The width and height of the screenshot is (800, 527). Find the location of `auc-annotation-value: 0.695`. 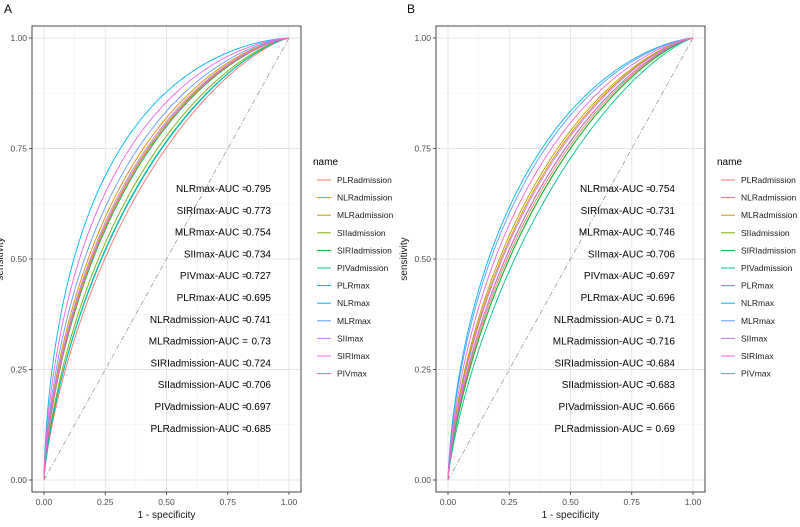

auc-annotation-value: 0.695 is located at coordinates (258, 298).